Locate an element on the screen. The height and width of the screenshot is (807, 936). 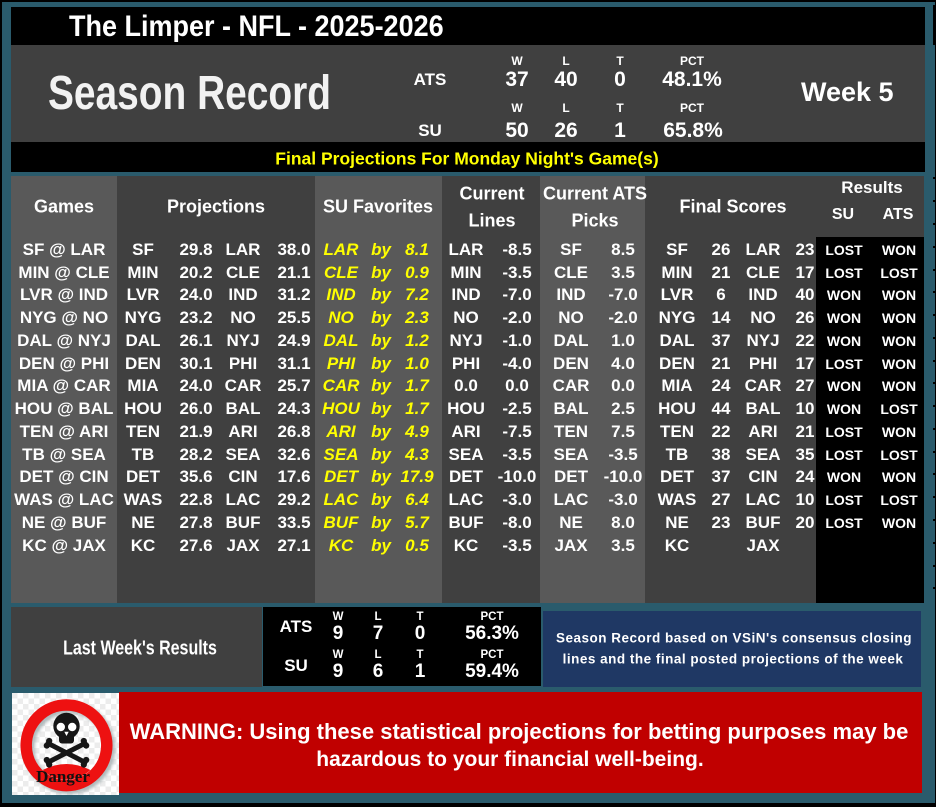
svg-text: Danger is located at coordinates (63, 776).